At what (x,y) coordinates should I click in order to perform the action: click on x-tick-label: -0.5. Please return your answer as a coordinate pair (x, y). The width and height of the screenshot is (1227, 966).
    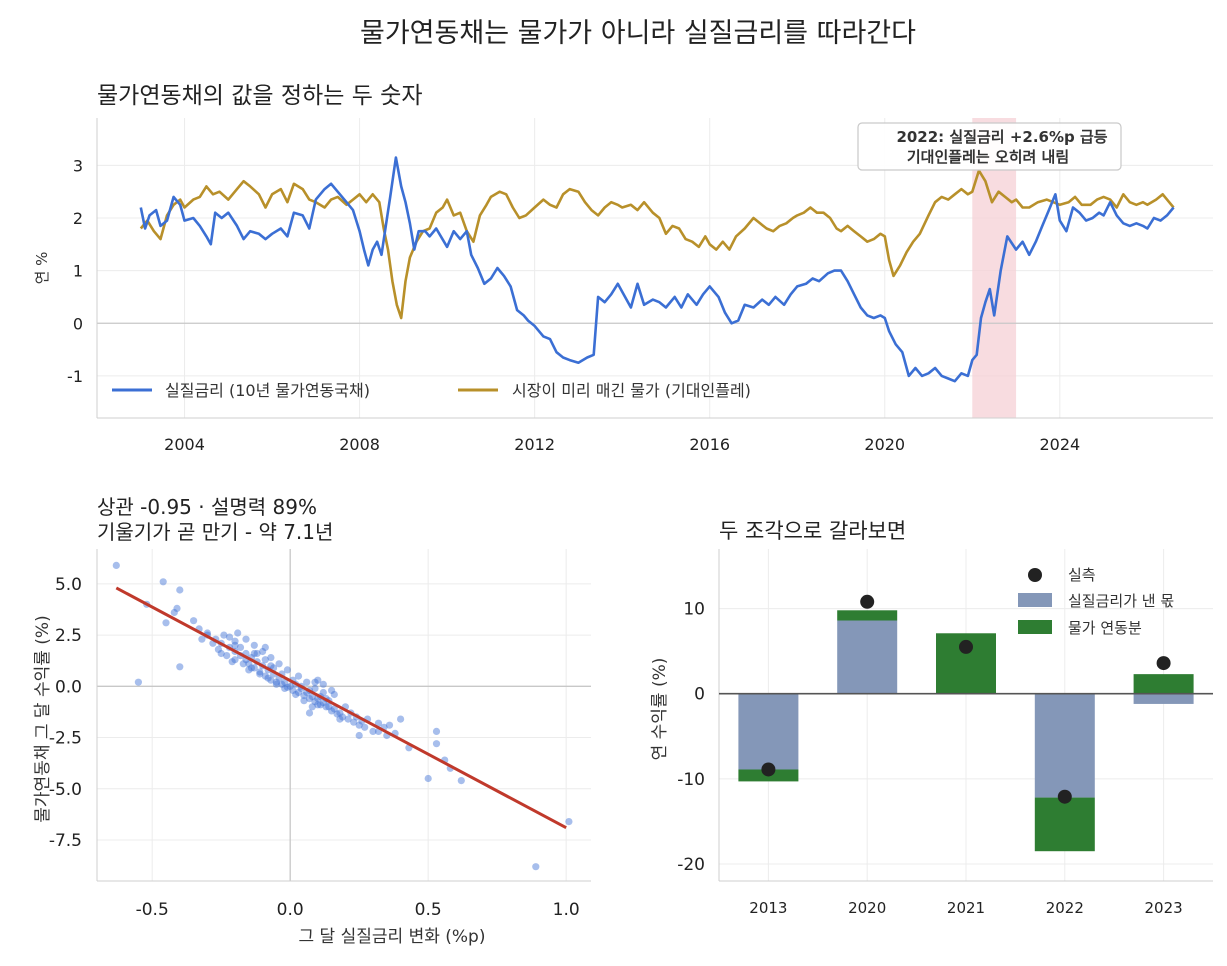
    Looking at the image, I should click on (152, 910).